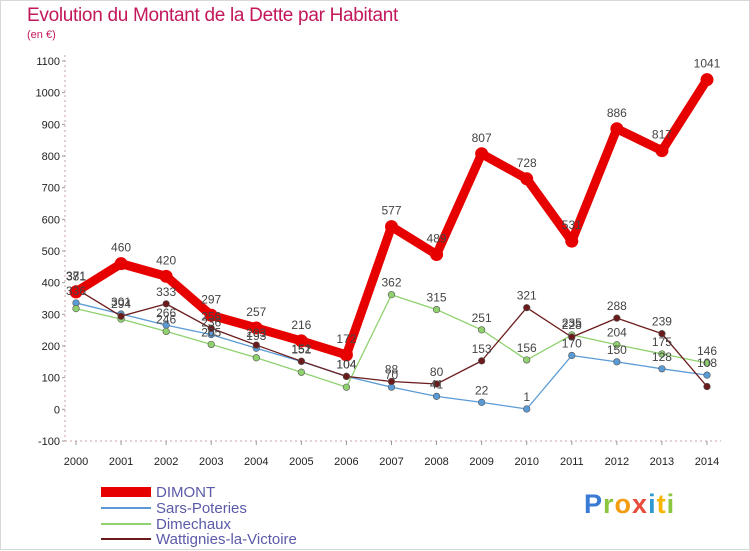 This screenshot has height=551, width=750. What do you see at coordinates (166, 319) in the screenshot?
I see `data-label: 246` at bounding box center [166, 319].